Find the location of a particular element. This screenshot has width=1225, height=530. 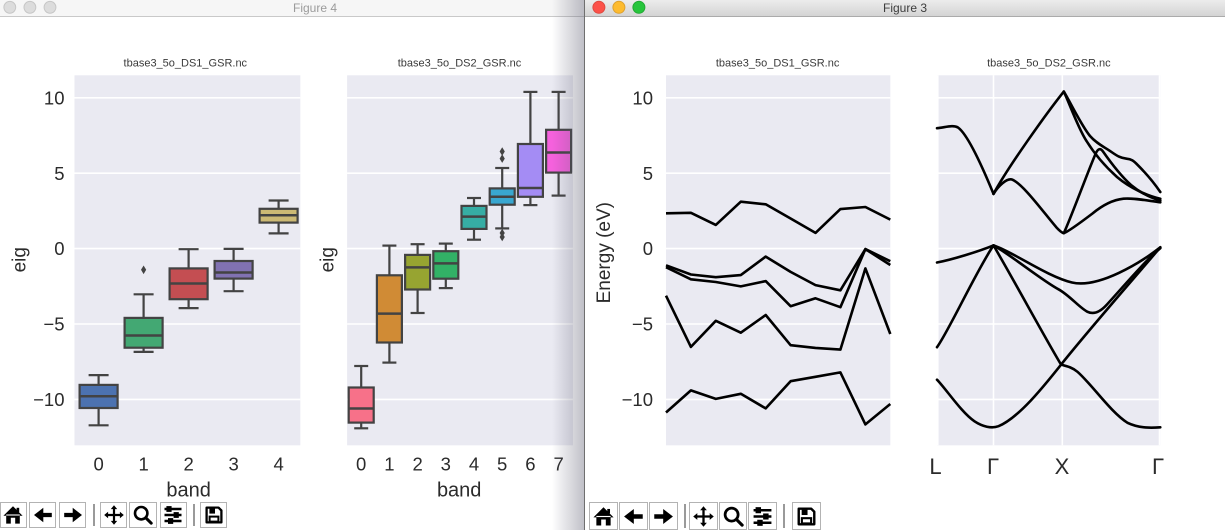

svg-text: Figure 4 is located at coordinates (315, 8).